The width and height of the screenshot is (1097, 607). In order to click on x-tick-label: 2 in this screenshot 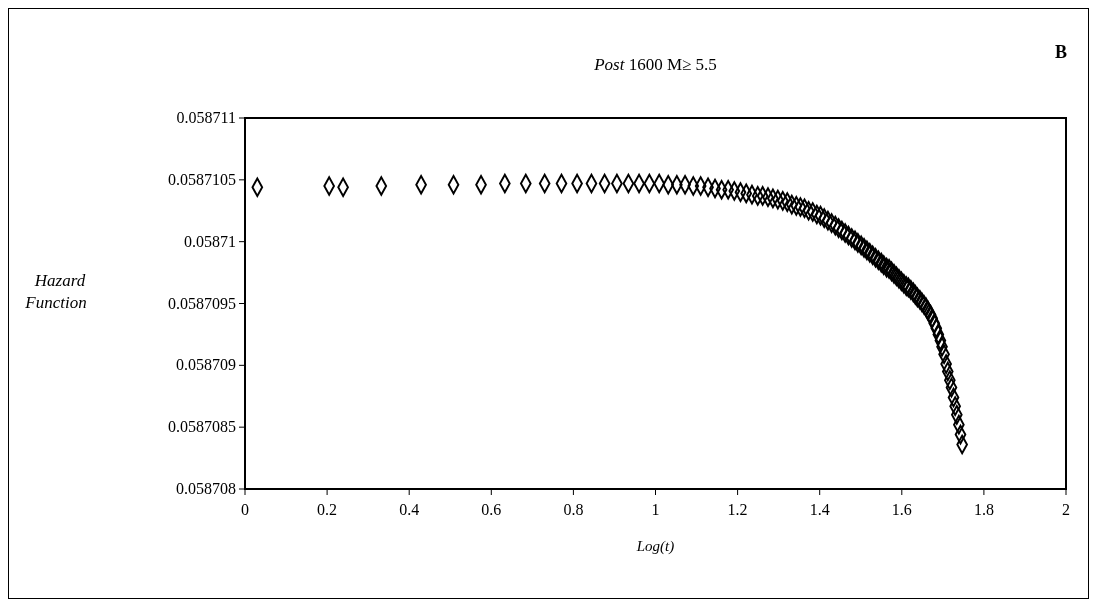, I will do `click(1066, 509)`.